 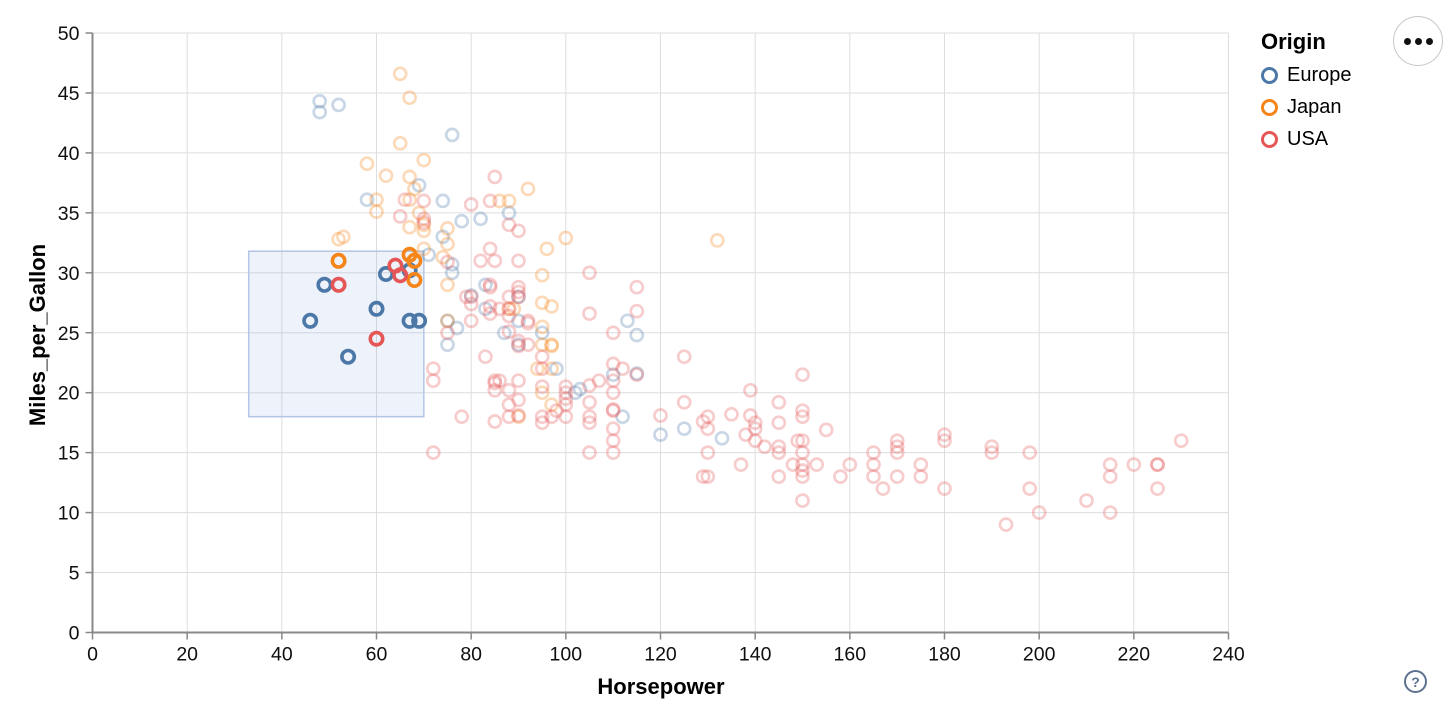 What do you see at coordinates (69, 94) in the screenshot?
I see `svg-text: 45` at bounding box center [69, 94].